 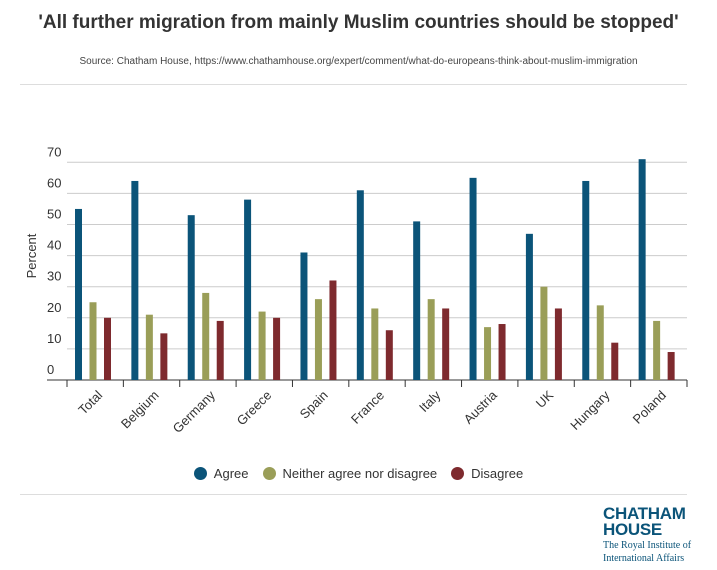 What do you see at coordinates (497, 473) in the screenshot?
I see `legend-label: Disagree` at bounding box center [497, 473].